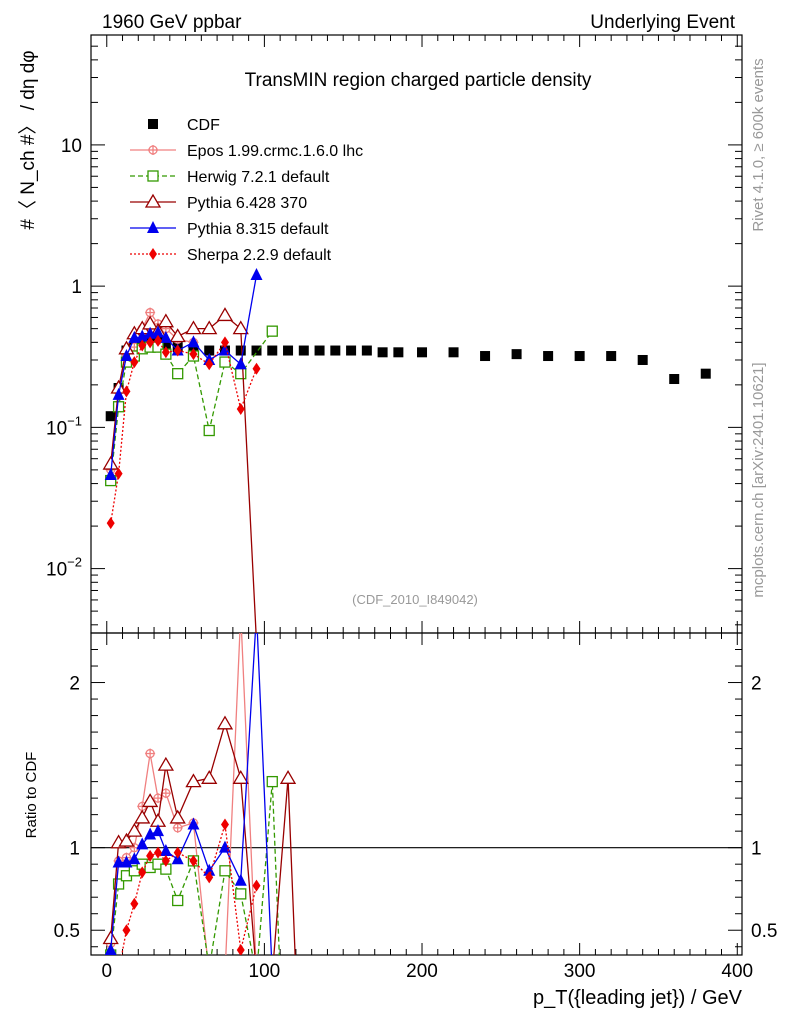 This screenshot has width=786, height=1024. I want to click on plot-title: TransMIN region charged particle density, so click(418, 80).